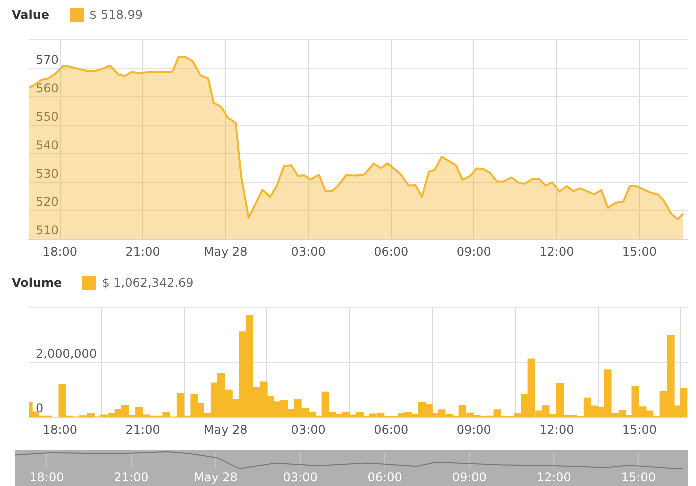  What do you see at coordinates (40, 409) in the screenshot?
I see `y-tick-label: 0` at bounding box center [40, 409].